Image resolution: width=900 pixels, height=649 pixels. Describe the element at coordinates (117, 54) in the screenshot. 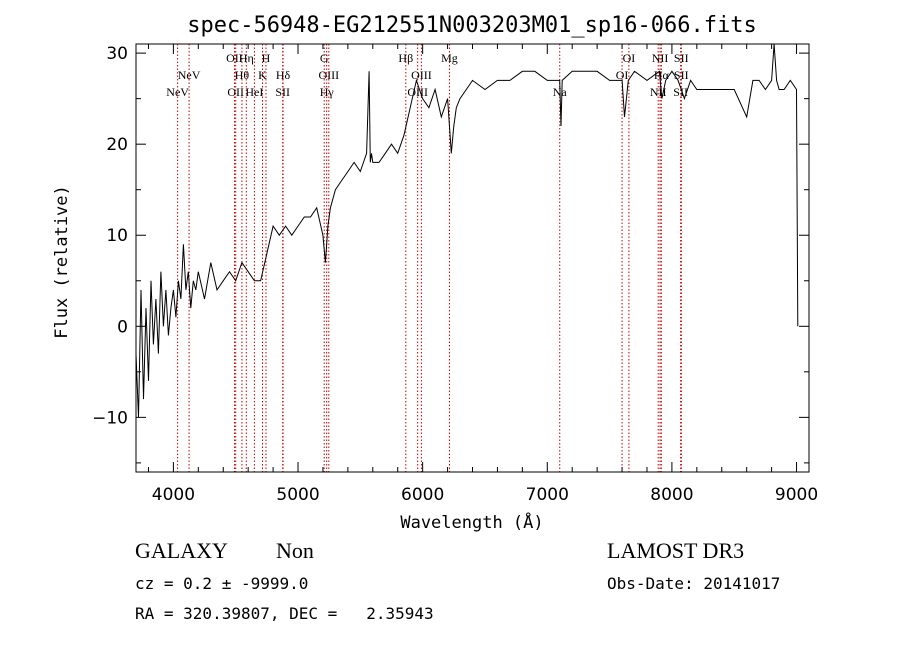

I see `y-tick-label-4: 30` at that location.